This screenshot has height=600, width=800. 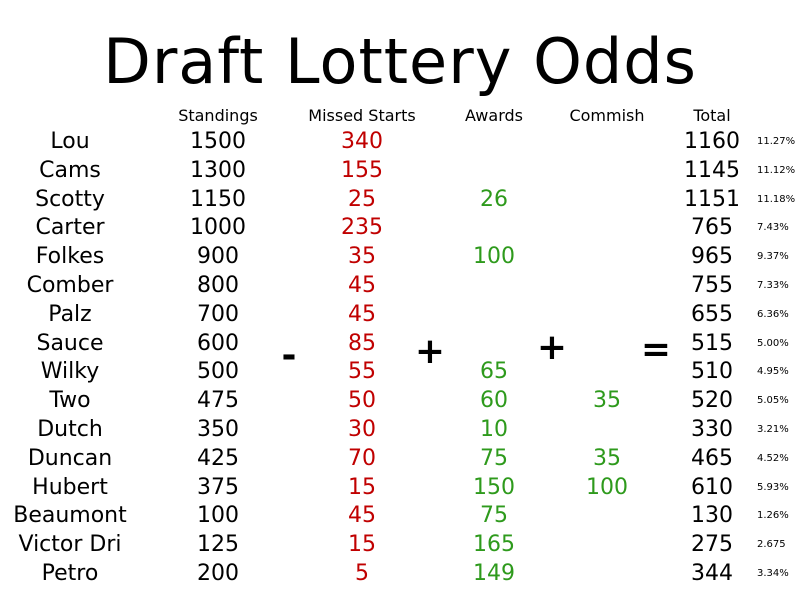 I want to click on odds-percent-cell: 5.05%, so click(x=773, y=401).